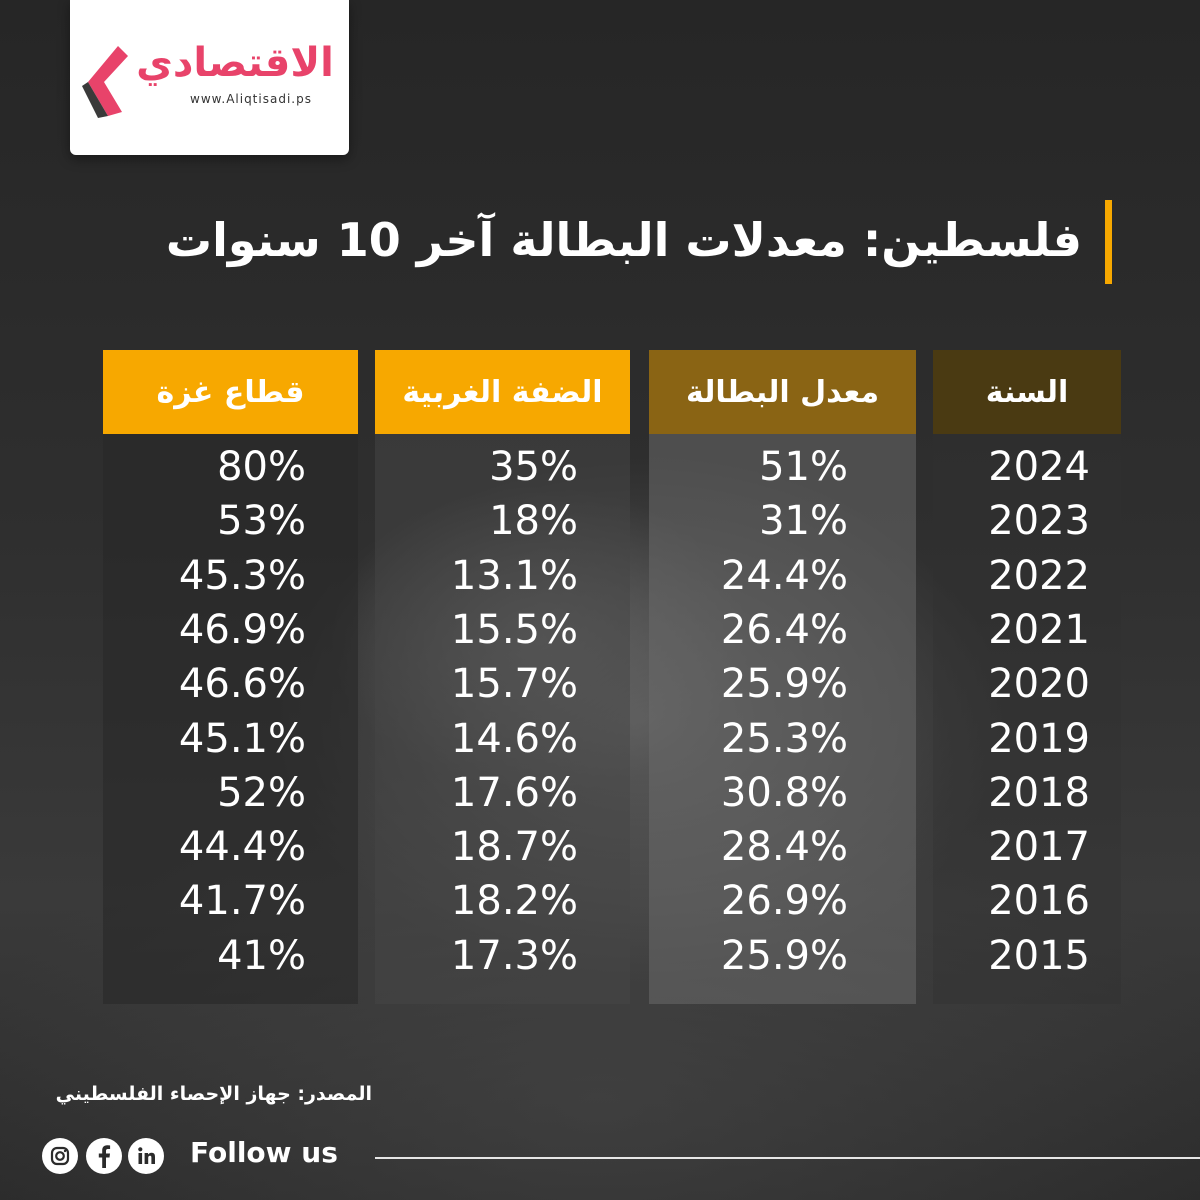  What do you see at coordinates (623, 240) in the screenshot?
I see `page-title: فلسطين: معدلات البطالة آخر 10 سنوات` at bounding box center [623, 240].